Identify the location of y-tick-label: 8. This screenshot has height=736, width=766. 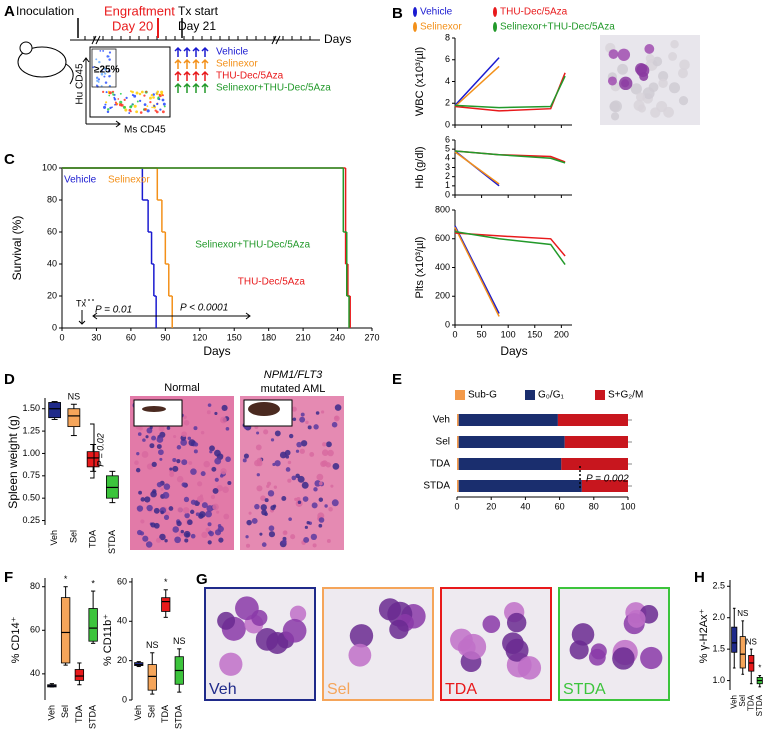
(447, 37).